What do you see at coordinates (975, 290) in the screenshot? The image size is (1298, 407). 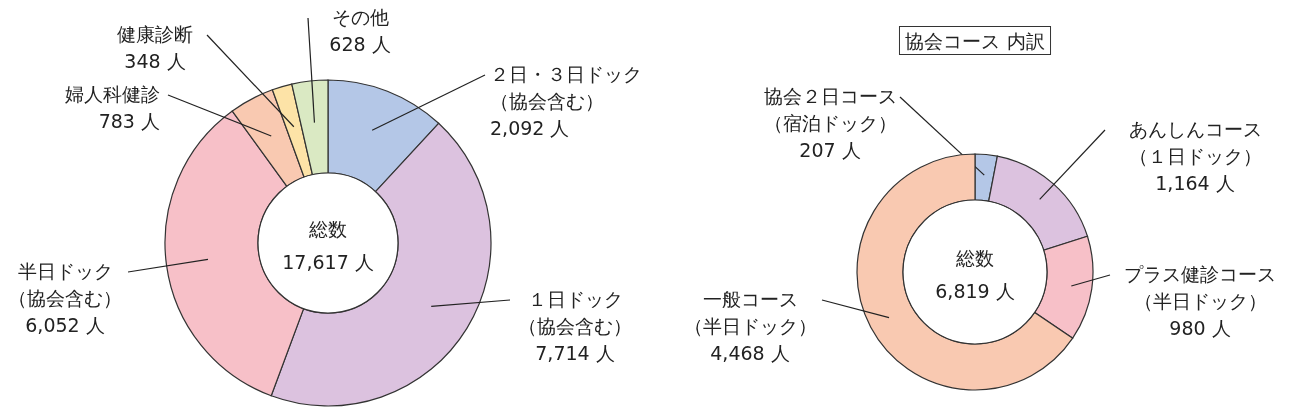 I see `text: 6,819 人` at bounding box center [975, 290].